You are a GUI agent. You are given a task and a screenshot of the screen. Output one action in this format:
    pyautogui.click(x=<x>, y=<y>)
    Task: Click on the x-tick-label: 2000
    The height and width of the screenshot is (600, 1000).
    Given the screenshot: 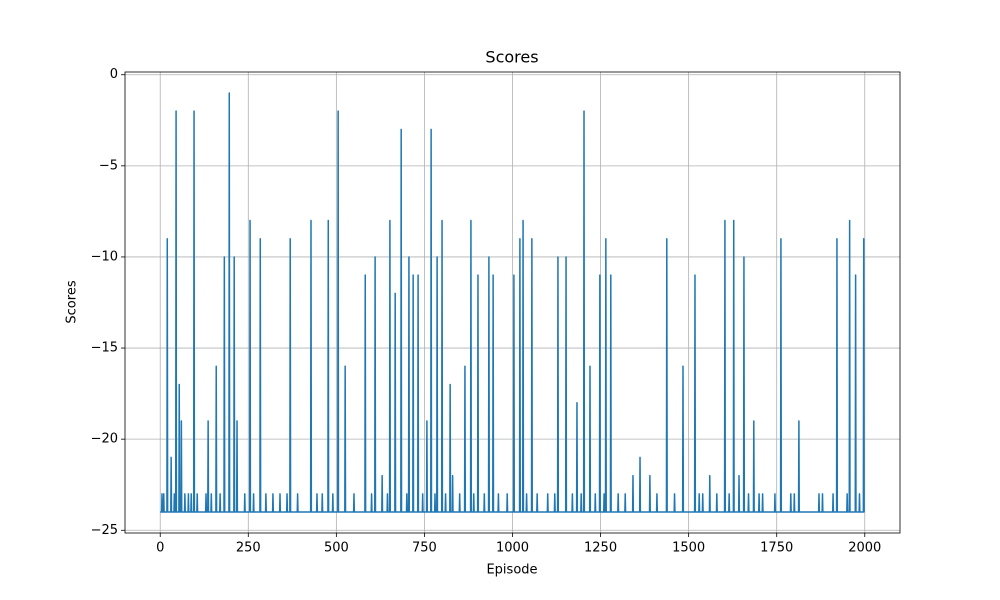 What is the action you would take?
    pyautogui.click(x=864, y=548)
    